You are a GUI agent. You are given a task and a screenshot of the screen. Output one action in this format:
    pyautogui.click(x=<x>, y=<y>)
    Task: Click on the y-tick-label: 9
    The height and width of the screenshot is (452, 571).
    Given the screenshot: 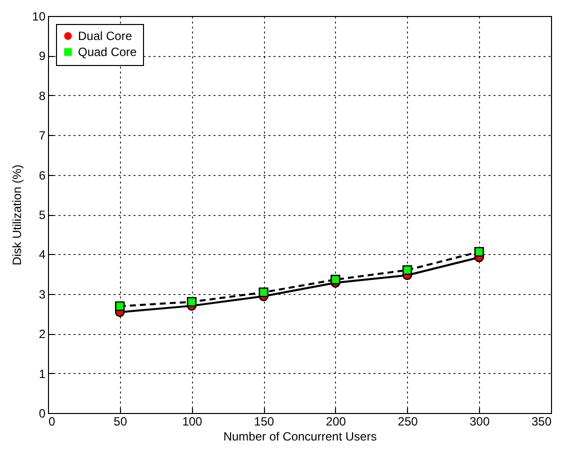 What is the action you would take?
    pyautogui.click(x=42, y=56)
    